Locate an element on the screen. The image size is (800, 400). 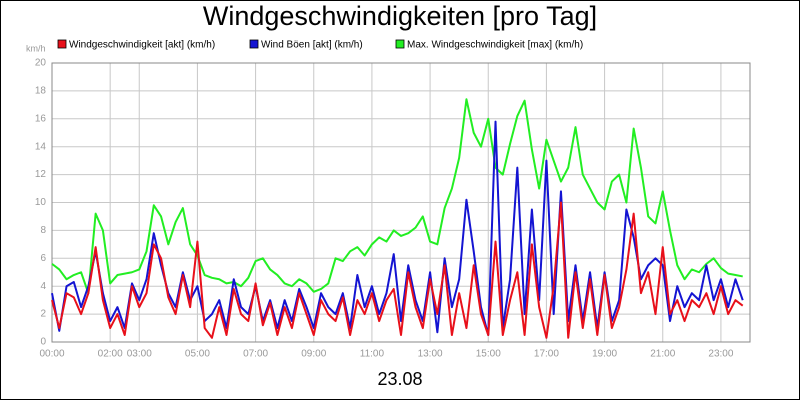
y-tick-label: 10 is located at coordinates (41, 202).